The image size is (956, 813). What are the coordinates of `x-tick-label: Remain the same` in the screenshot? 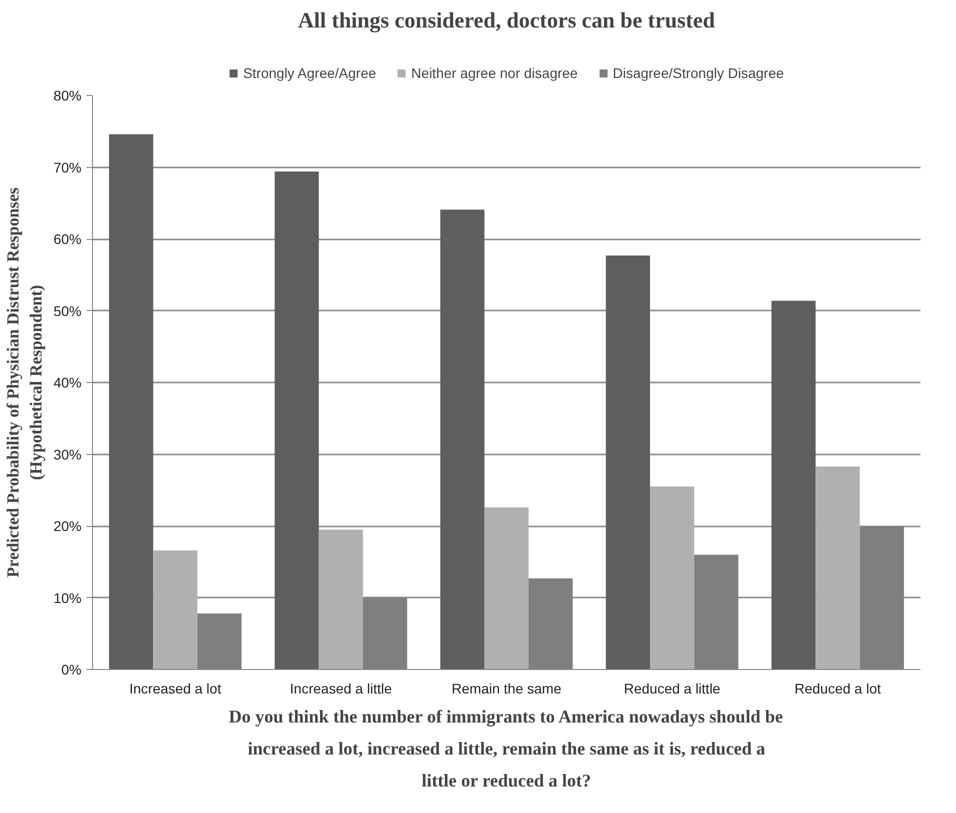 It's located at (507, 688).